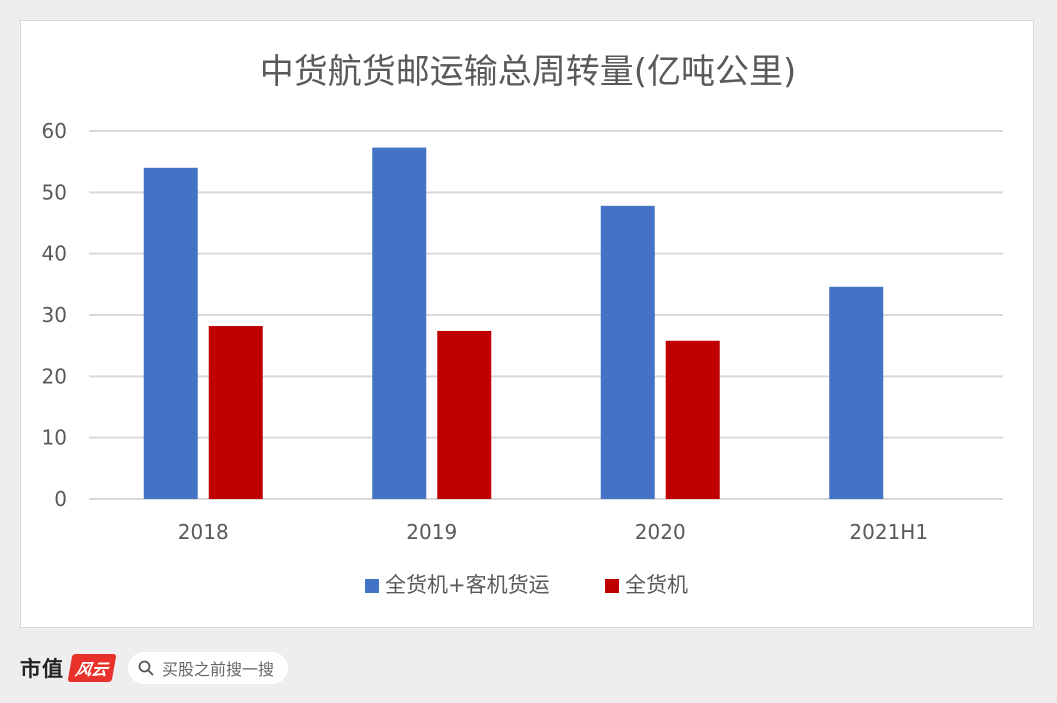  What do you see at coordinates (431, 532) in the screenshot?
I see `x-tick-label: 2019` at bounding box center [431, 532].